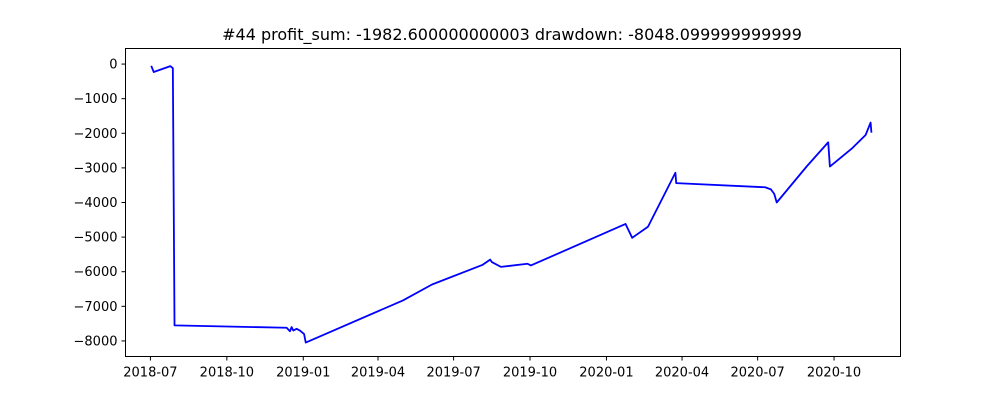  I want to click on x-tick-label: 2020-10, so click(834, 373).